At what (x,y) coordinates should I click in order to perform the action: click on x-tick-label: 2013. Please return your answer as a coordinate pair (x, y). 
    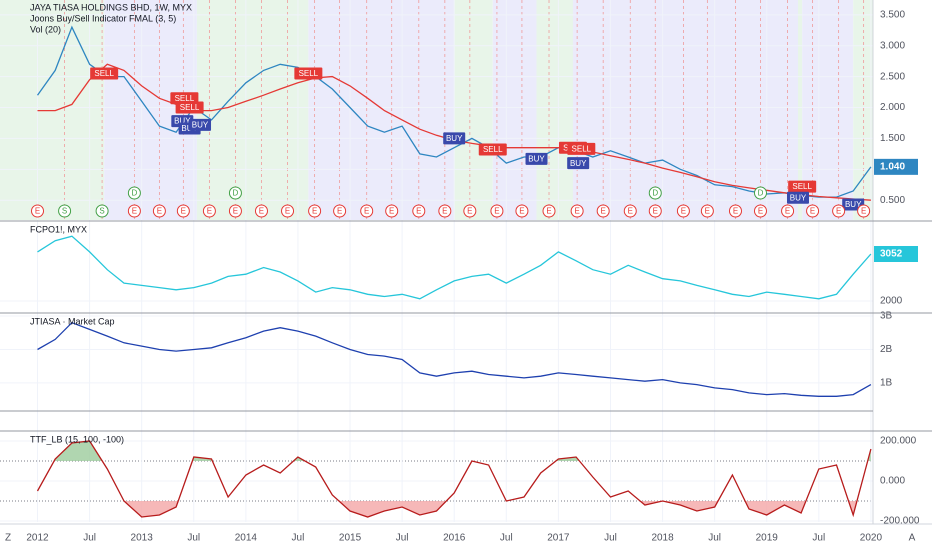
    Looking at the image, I should click on (142, 538).